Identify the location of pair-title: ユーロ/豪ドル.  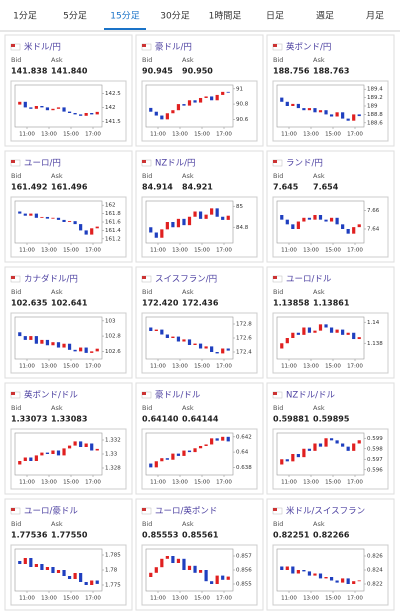
(51, 511).